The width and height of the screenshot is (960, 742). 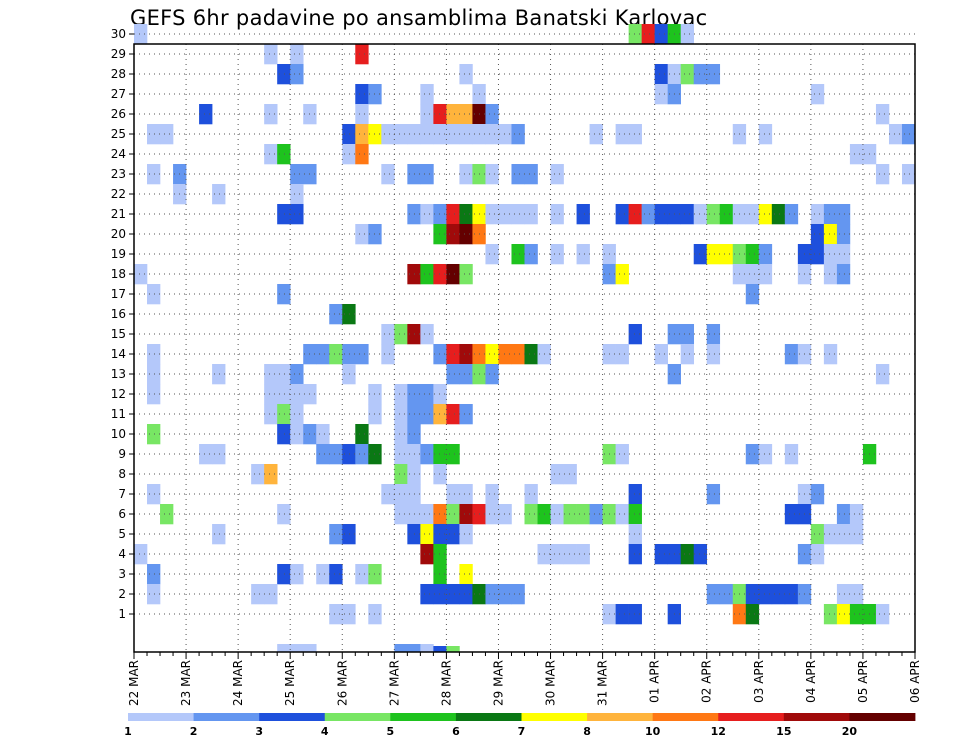 I want to click on y-tick-label: 22, so click(x=118, y=194).